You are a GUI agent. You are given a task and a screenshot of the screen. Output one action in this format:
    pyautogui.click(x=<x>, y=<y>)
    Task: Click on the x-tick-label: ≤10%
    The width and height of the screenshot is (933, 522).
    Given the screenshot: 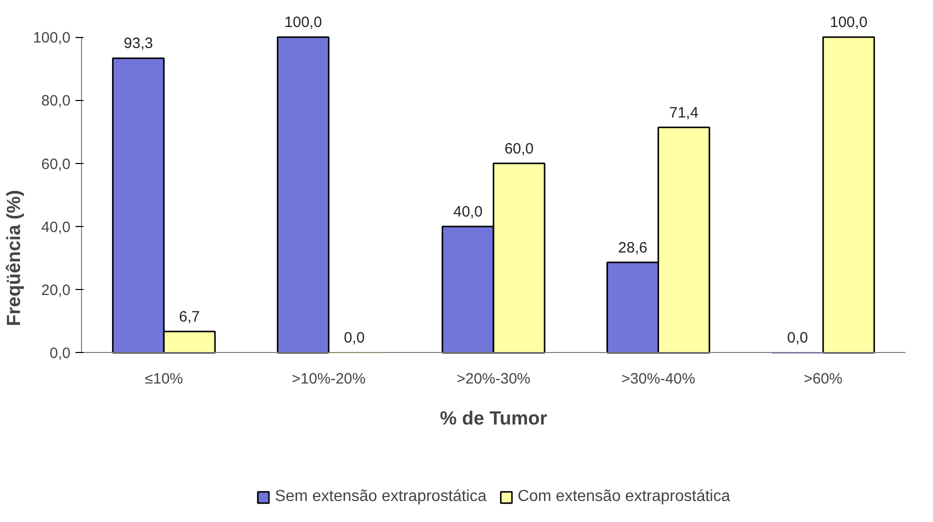 What is the action you would take?
    pyautogui.click(x=164, y=379)
    